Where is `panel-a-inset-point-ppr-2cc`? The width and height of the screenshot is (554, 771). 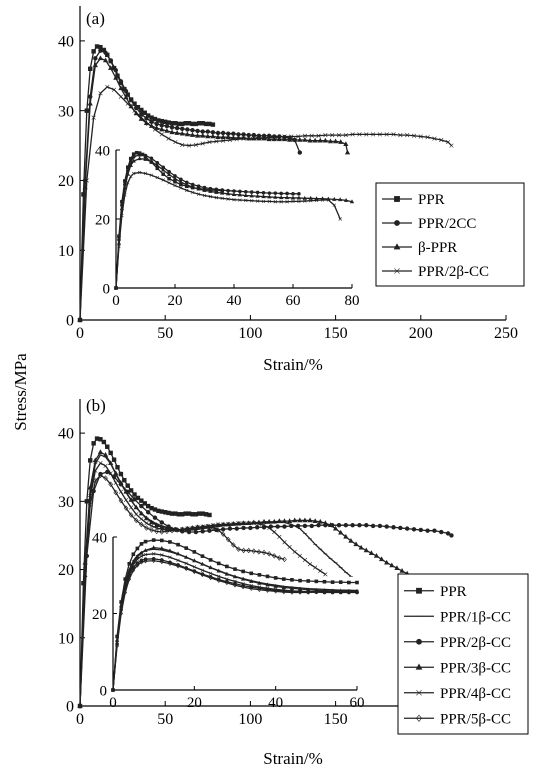
panel-a-inset-point-ppr-2cc is located at coordinates (145, 155).